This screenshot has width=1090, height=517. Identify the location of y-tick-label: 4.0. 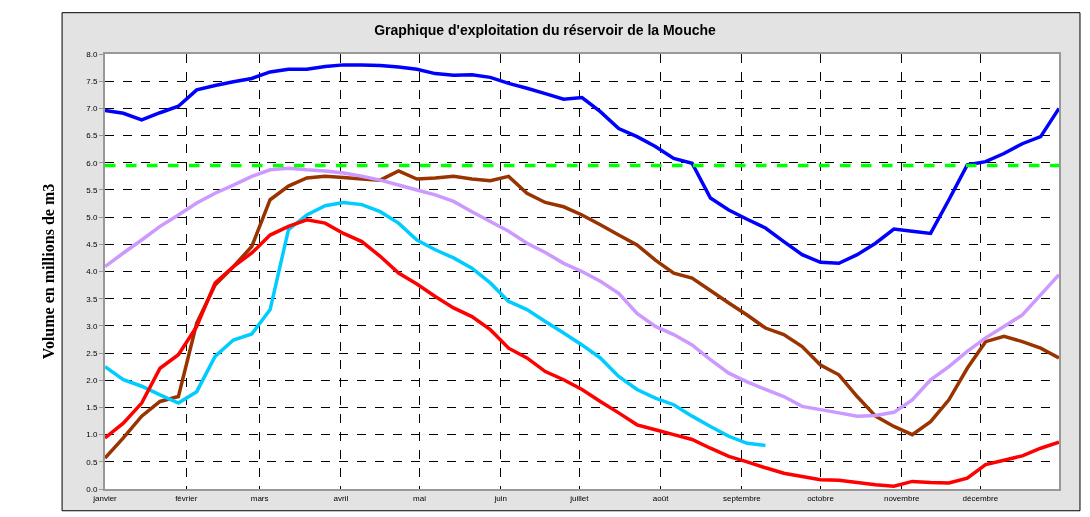
(92, 272).